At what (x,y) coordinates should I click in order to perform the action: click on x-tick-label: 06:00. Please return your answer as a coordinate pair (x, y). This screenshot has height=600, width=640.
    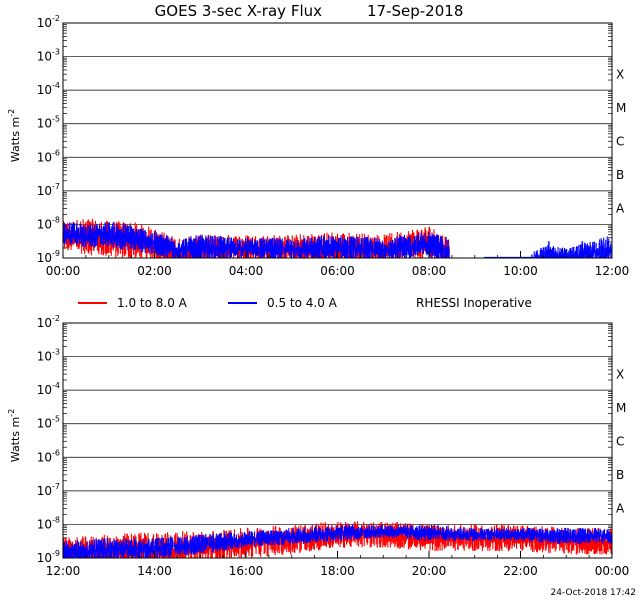
    Looking at the image, I should click on (337, 271).